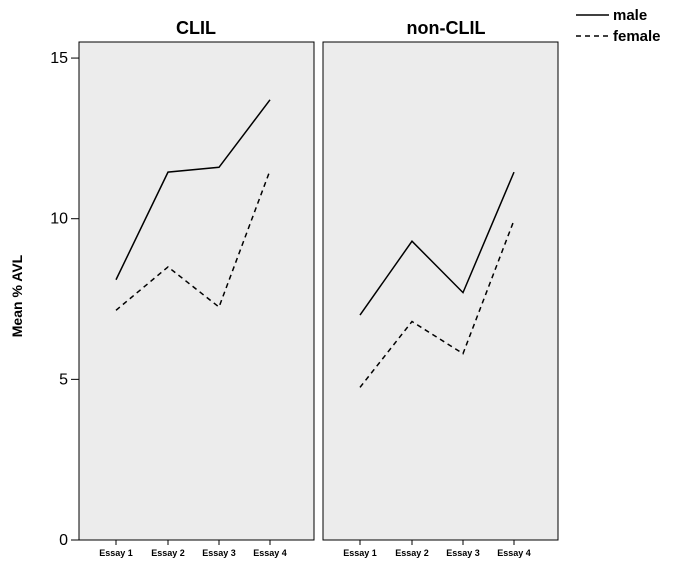 This screenshot has width=678, height=562. I want to click on series-line-male-clil, so click(193, 190).